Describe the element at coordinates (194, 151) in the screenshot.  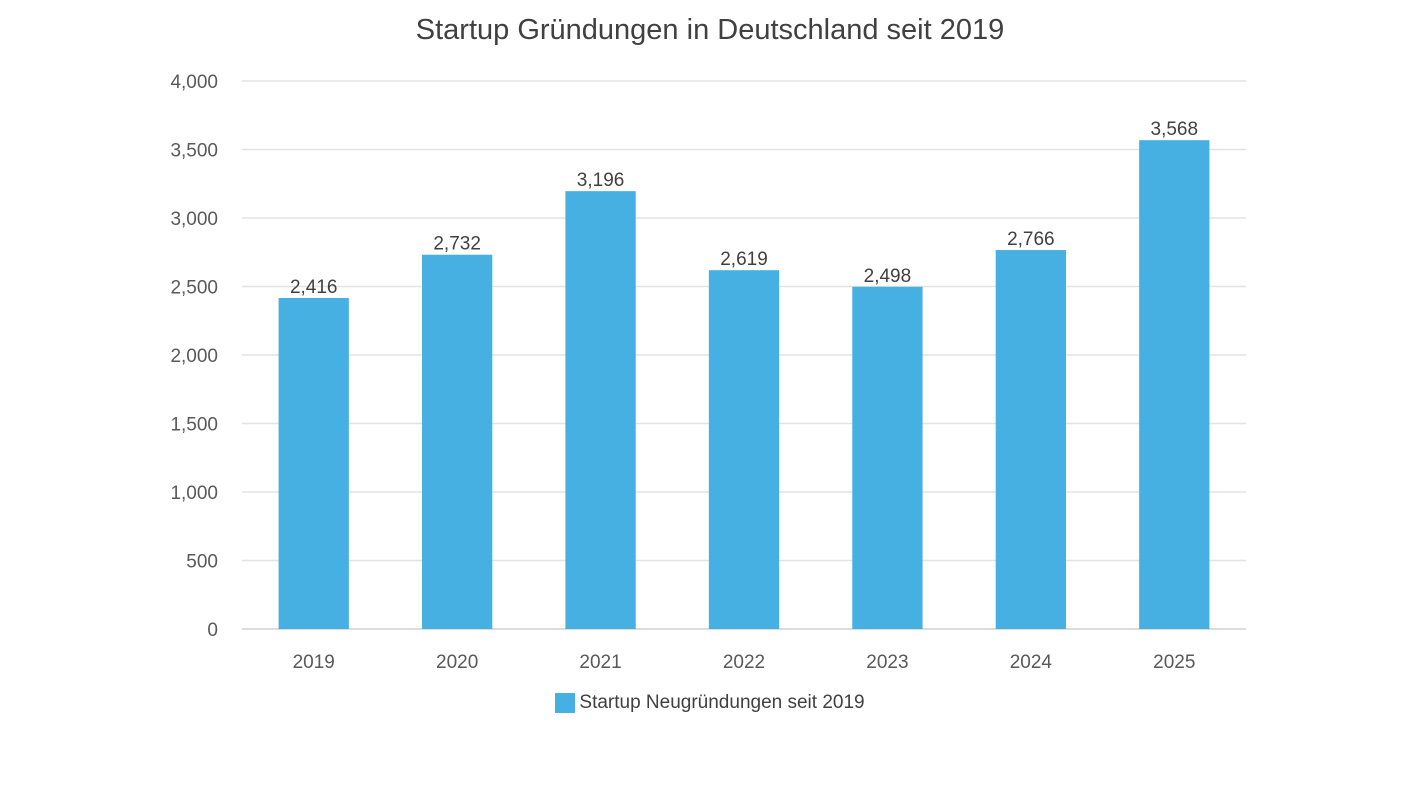
I see `y-tick-label: 3,500` at that location.